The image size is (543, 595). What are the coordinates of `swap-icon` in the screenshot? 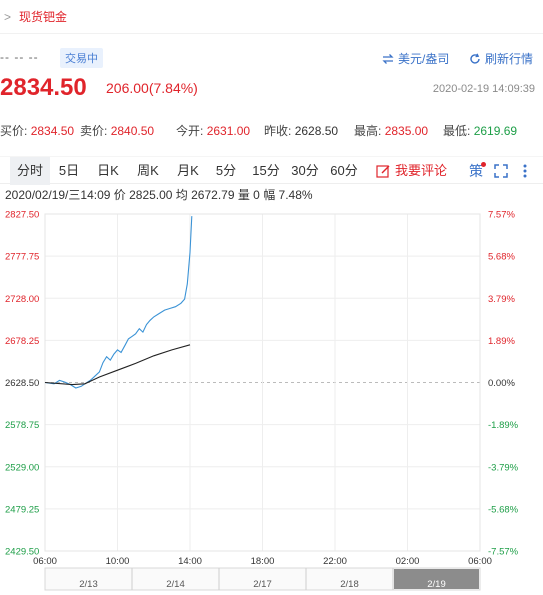 It's located at (388, 58).